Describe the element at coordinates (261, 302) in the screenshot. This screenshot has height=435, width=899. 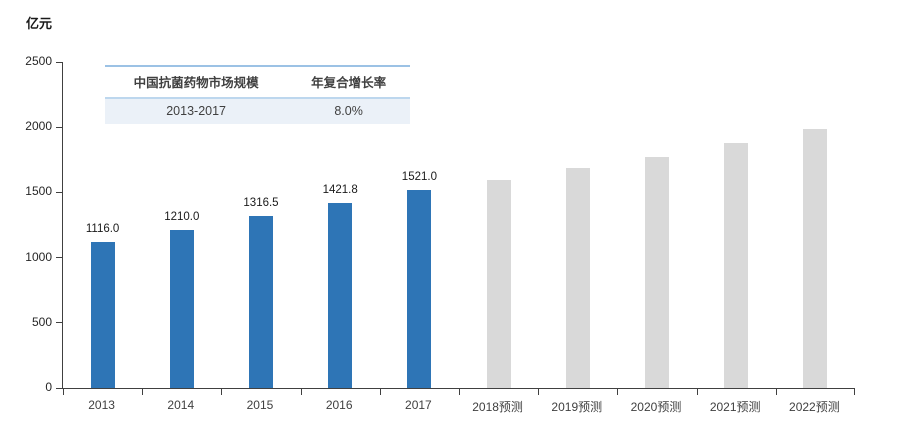
I see `bar-2015` at that location.